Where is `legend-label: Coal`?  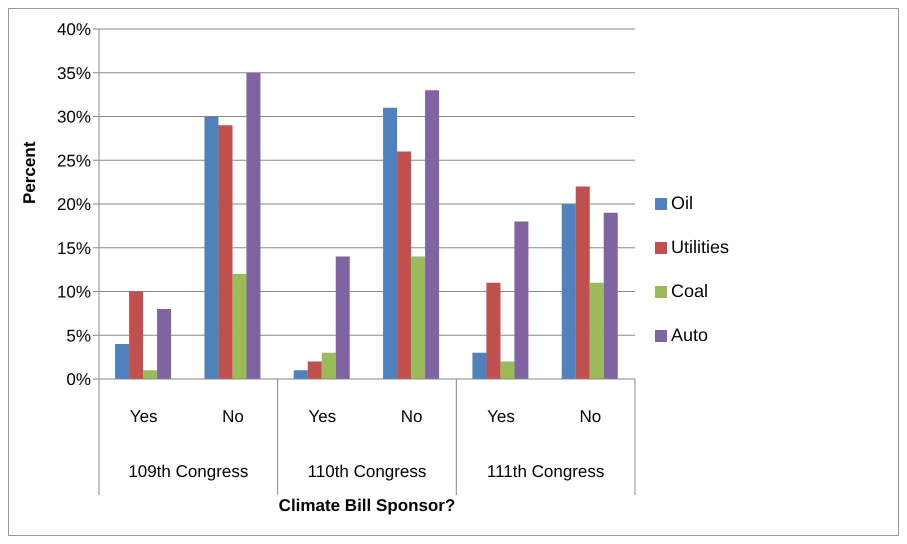
legend-label: Coal is located at coordinates (689, 291).